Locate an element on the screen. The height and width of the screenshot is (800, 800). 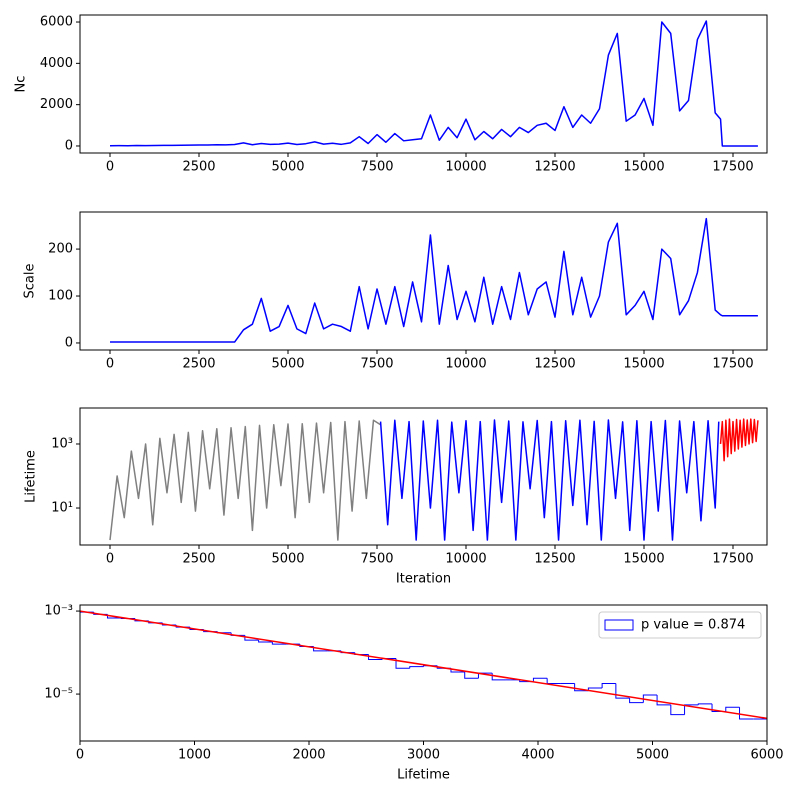
legend-swatch is located at coordinates (619, 625).